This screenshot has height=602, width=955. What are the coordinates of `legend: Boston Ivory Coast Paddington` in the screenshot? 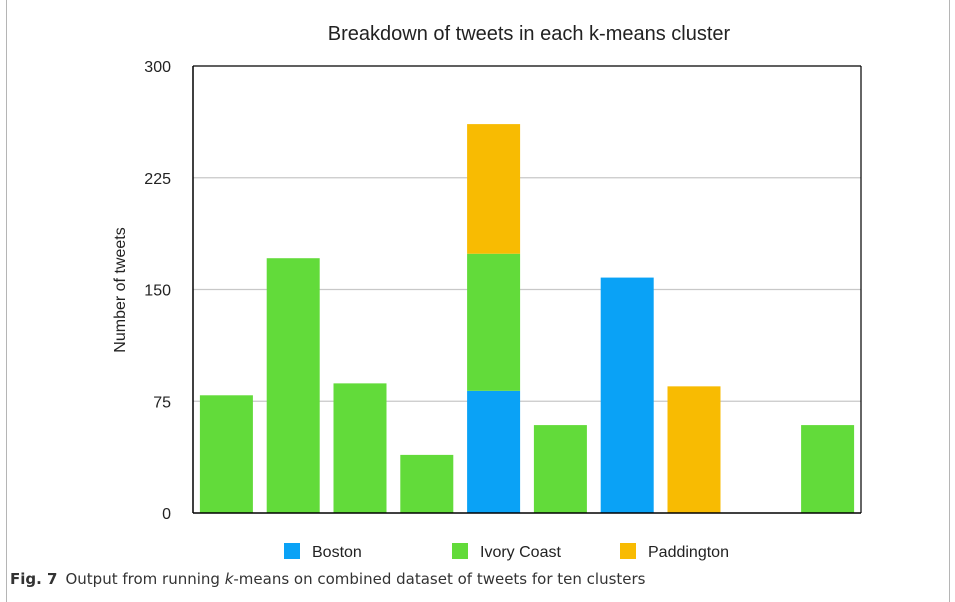 It's located at (506, 552).